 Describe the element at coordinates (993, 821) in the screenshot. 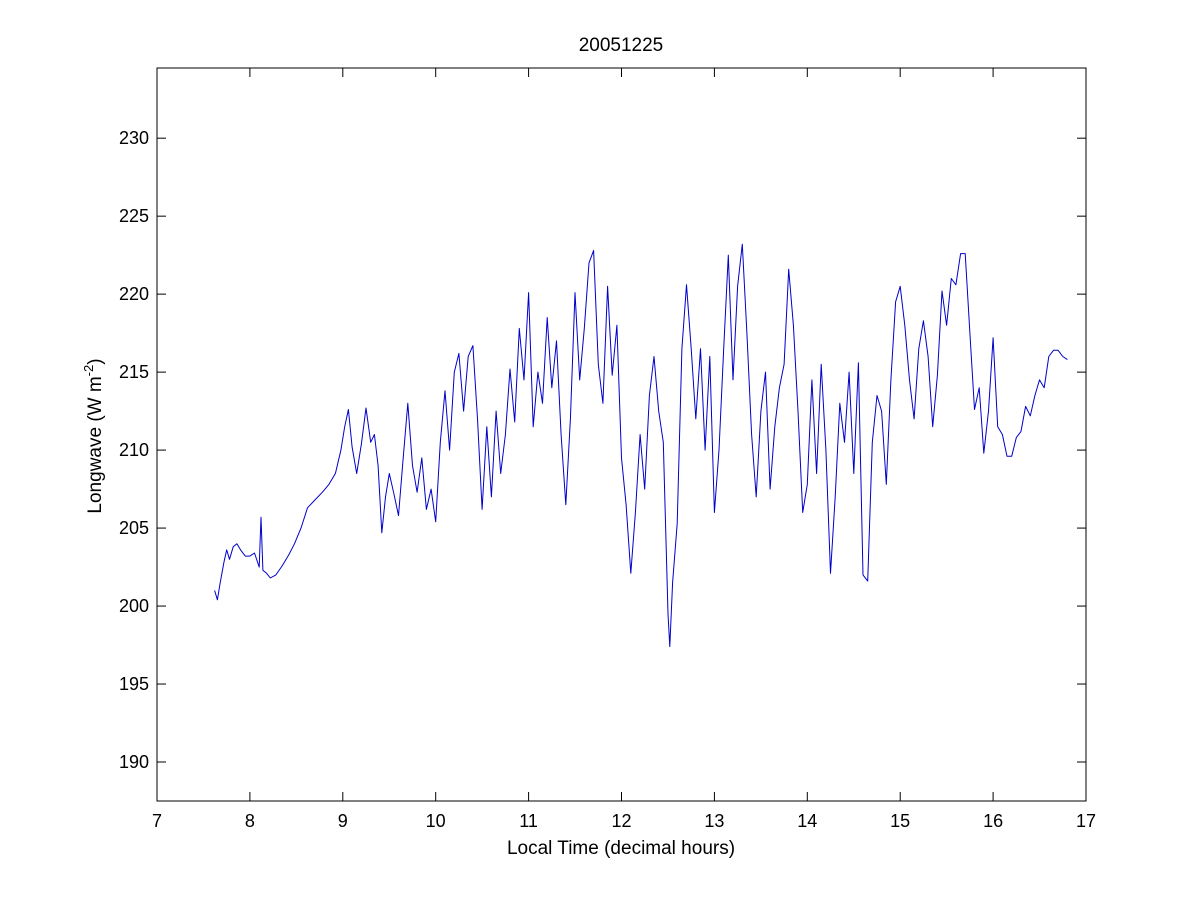

I see `x-tick-label: 16` at that location.